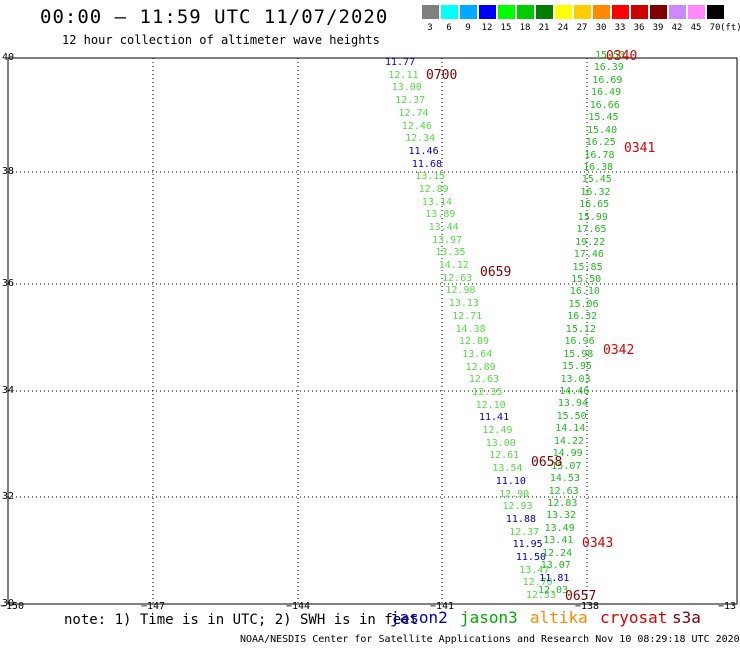 The width and height of the screenshot is (740, 650). I want to click on scale-label: 9, so click(468, 28).